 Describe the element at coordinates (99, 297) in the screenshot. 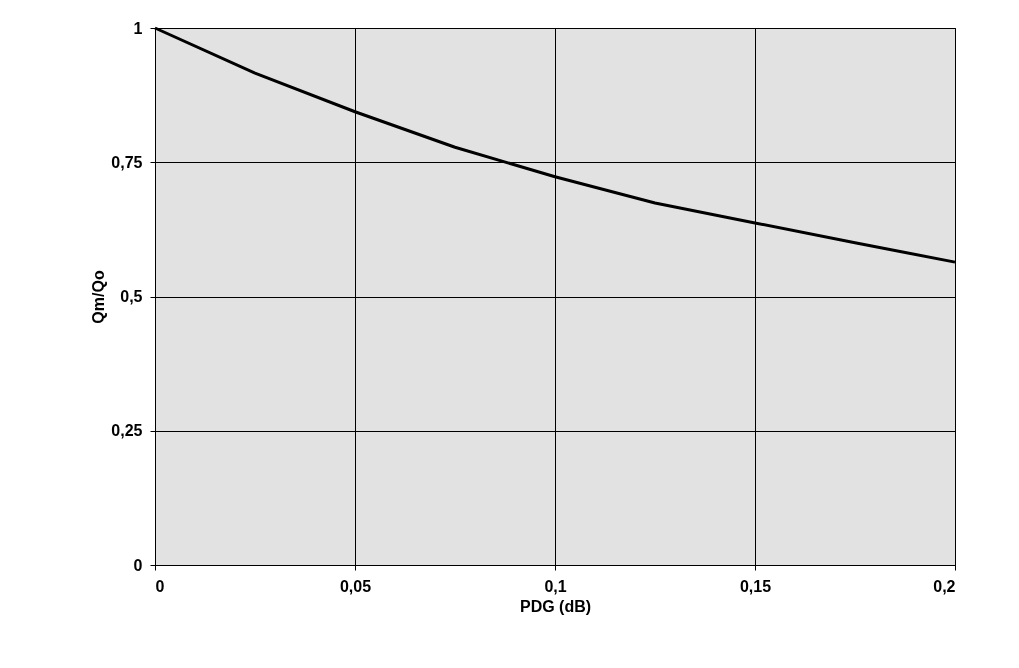

I see `y-axis-title: Qm/Qo` at that location.